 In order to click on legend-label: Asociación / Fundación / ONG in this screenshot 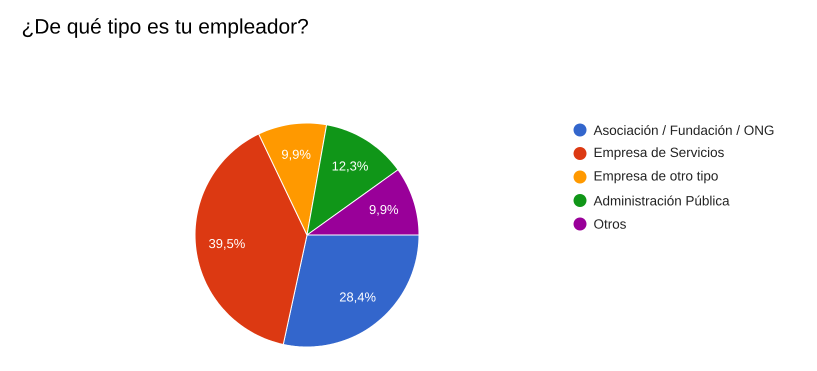, I will do `click(684, 130)`.